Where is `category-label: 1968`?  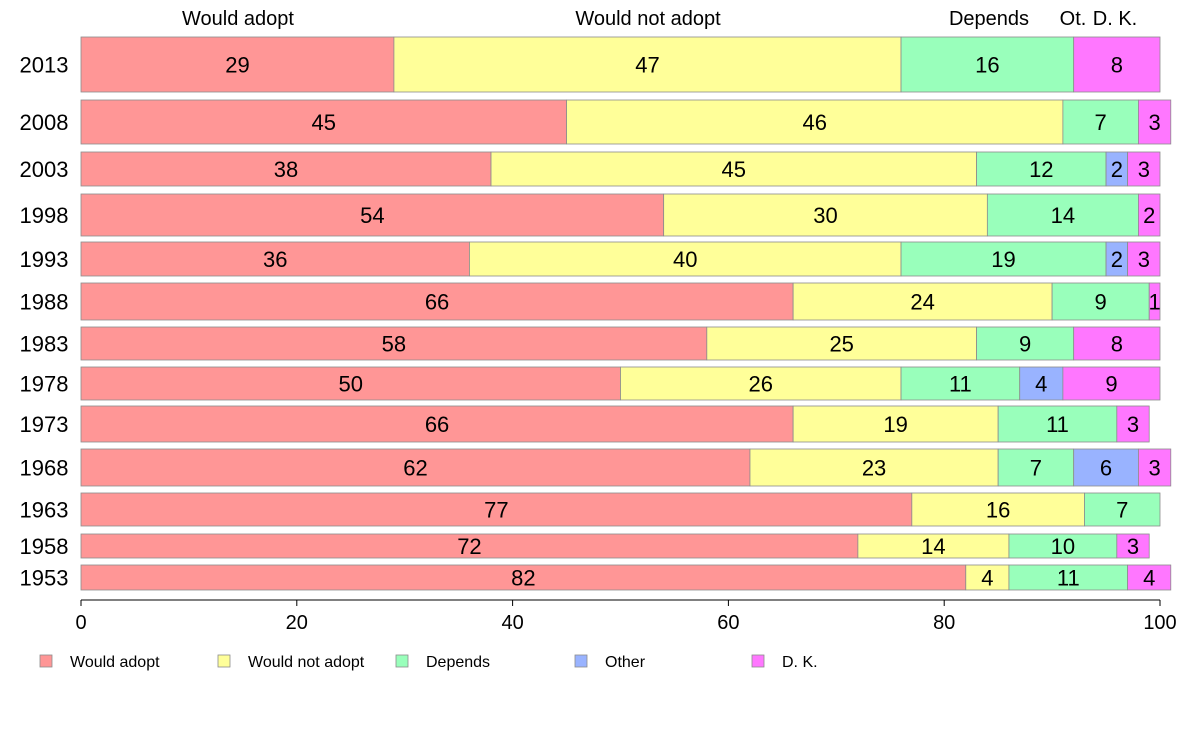 category-label: 1968 is located at coordinates (44, 468).